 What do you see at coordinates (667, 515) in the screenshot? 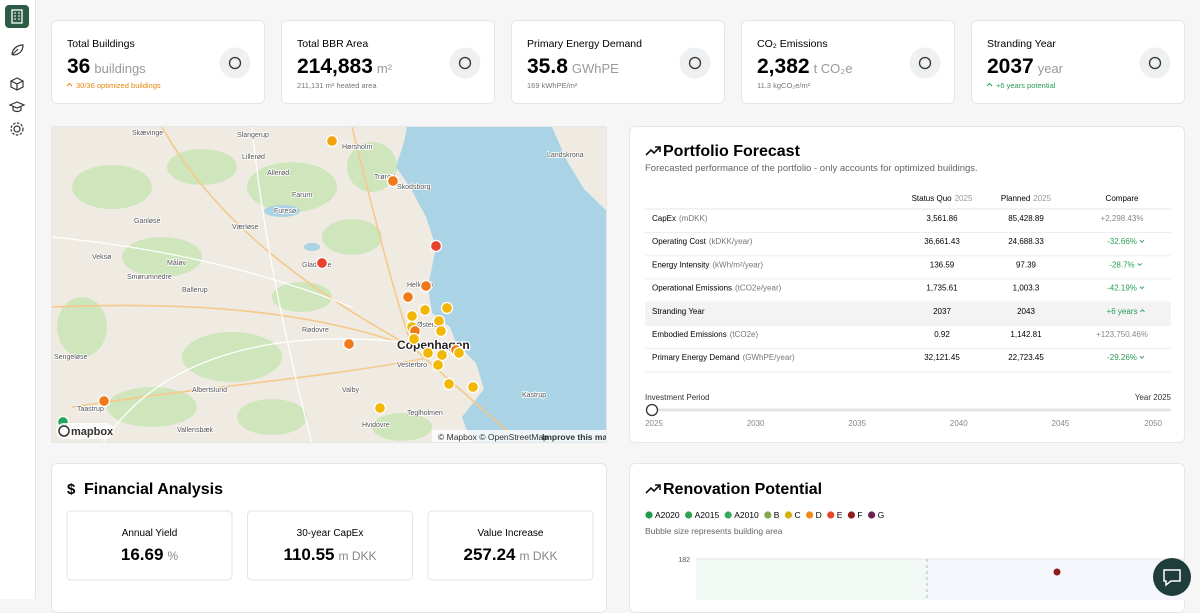
I see `legend-label: A2020` at bounding box center [667, 515].